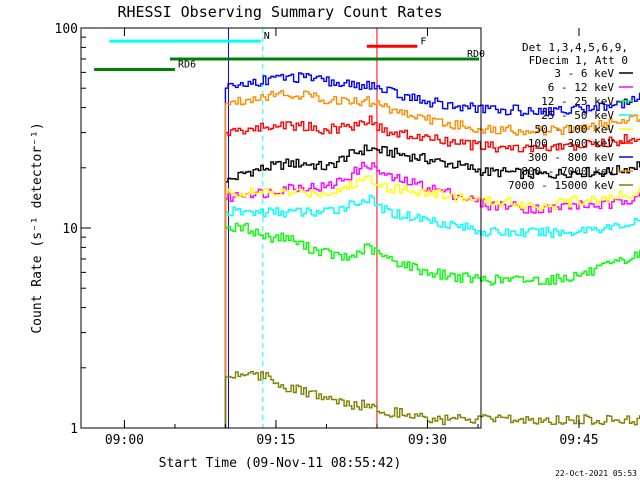  Describe the element at coordinates (575, 129) in the screenshot. I see `legend-entry: 50 - 100 keV` at that location.